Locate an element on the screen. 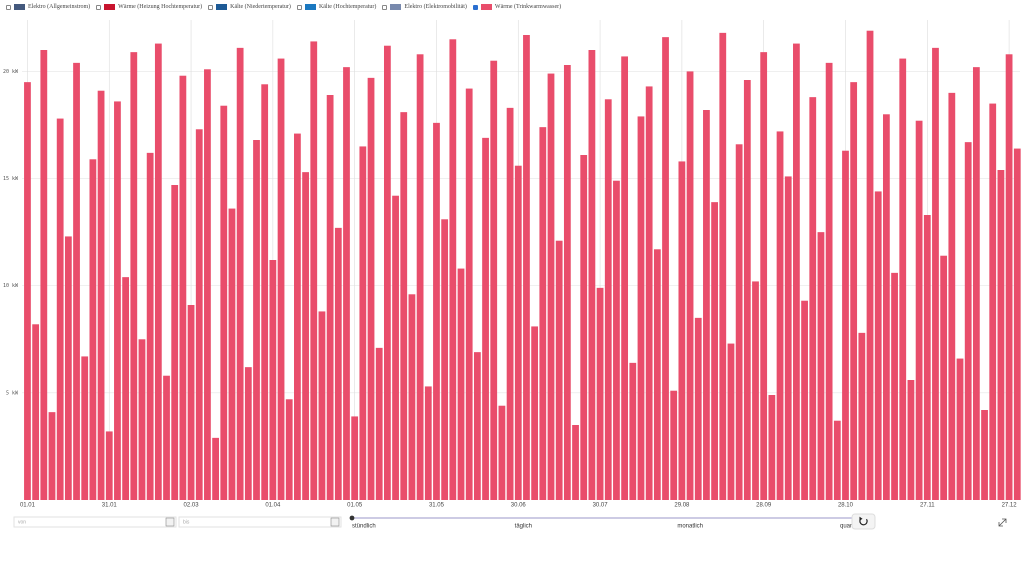 The width and height of the screenshot is (1024, 574). legend-label: Elektro (Allgemeinstrom) is located at coordinates (59, 7).